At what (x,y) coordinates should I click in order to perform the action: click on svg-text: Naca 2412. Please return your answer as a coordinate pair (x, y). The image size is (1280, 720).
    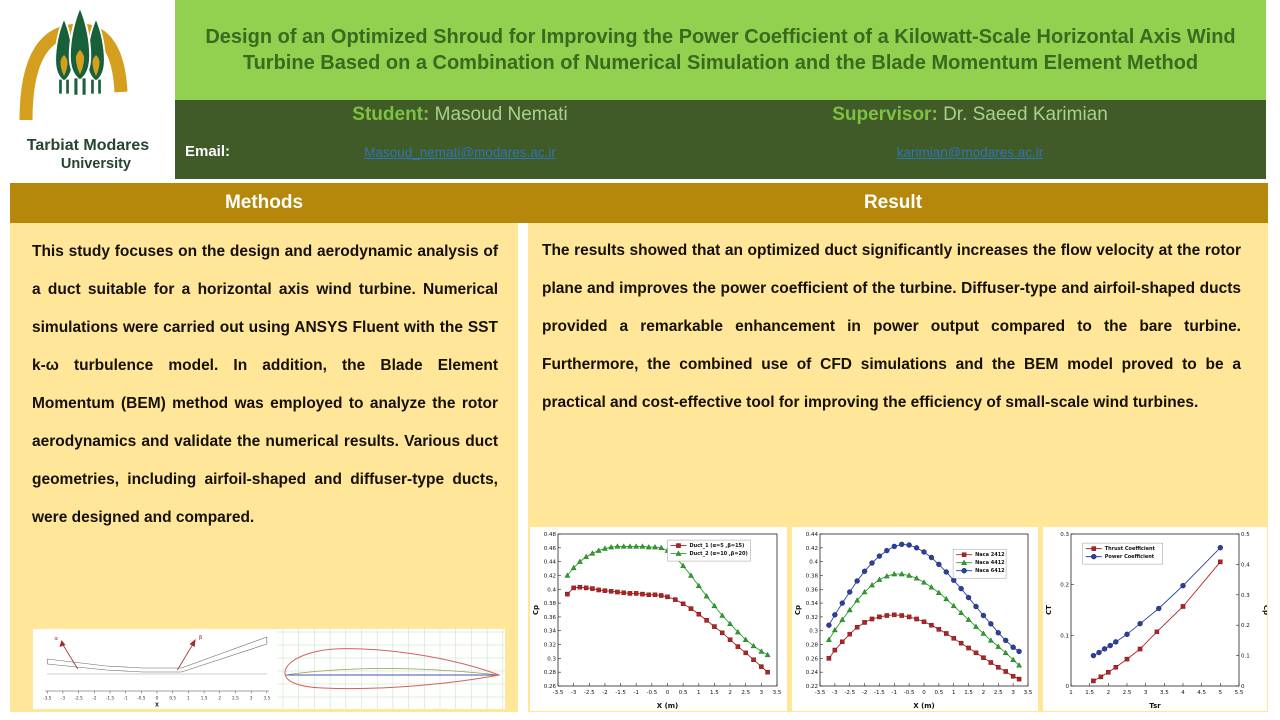
    Looking at the image, I should click on (990, 555).